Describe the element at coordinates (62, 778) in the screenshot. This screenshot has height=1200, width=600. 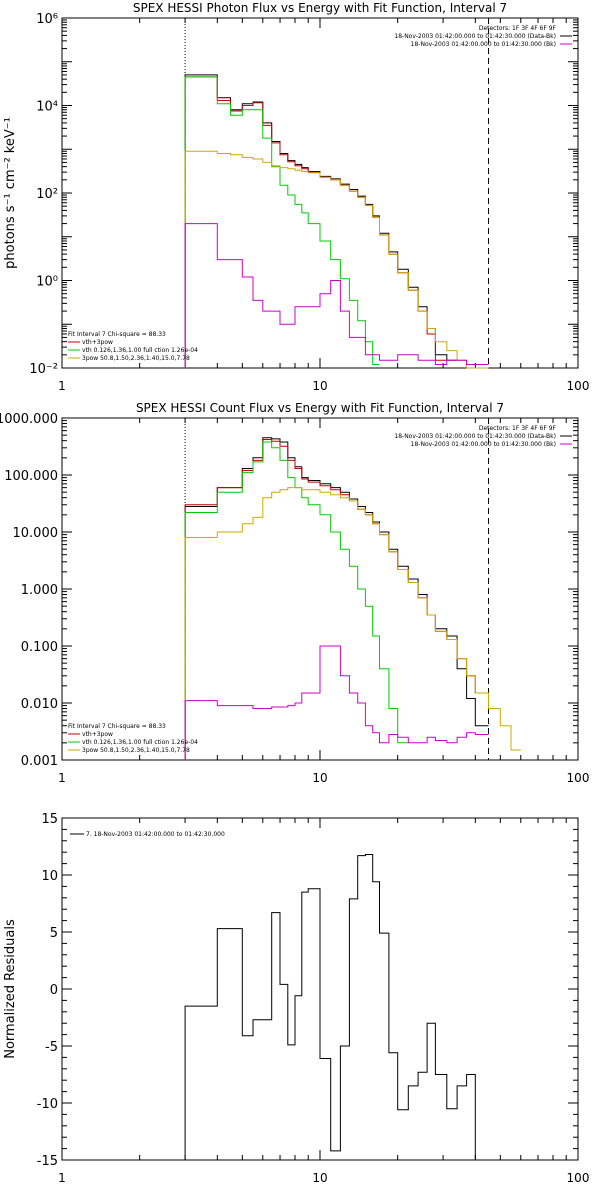
I see `count-xtick-label: 1` at that location.